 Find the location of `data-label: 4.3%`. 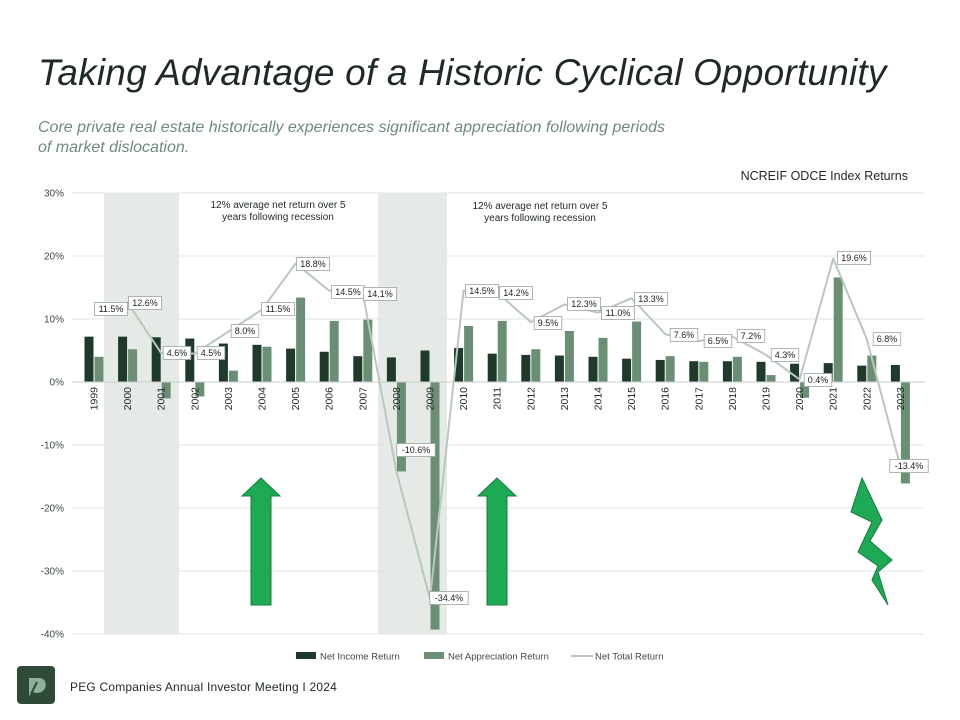

data-label: 4.3% is located at coordinates (785, 355).